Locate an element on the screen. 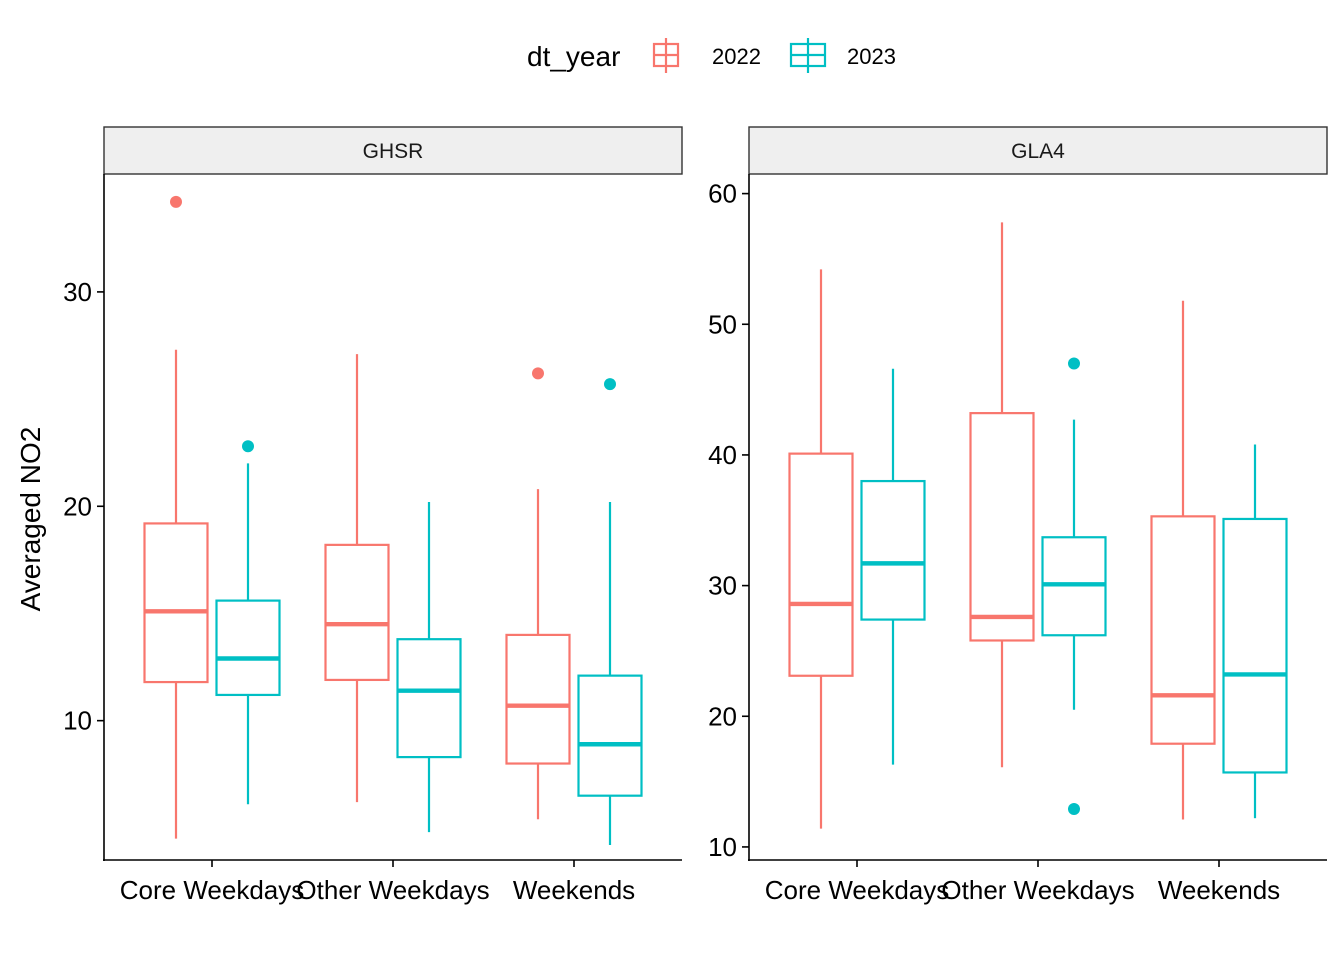  gla4-box-other-weekdays-2022 is located at coordinates (1002, 495).